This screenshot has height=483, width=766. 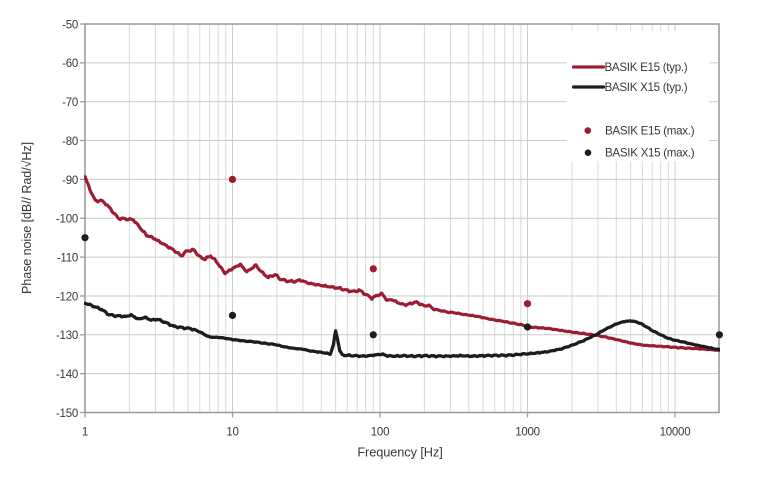 What do you see at coordinates (67, 375) in the screenshot?
I see `svg-text: -140` at bounding box center [67, 375].